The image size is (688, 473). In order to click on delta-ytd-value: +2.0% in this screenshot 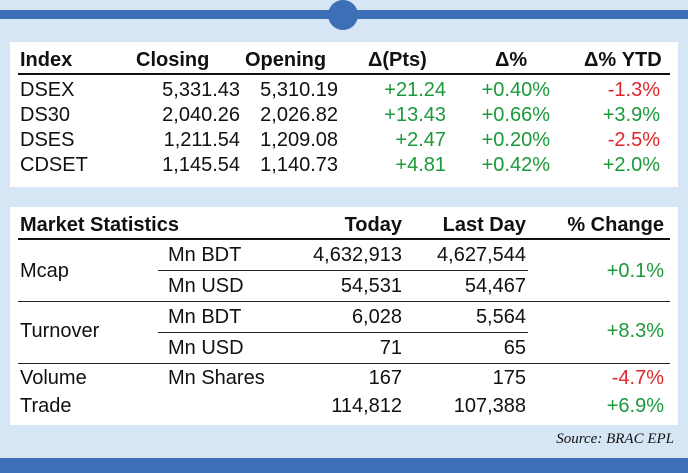, I will do `click(631, 165)`.